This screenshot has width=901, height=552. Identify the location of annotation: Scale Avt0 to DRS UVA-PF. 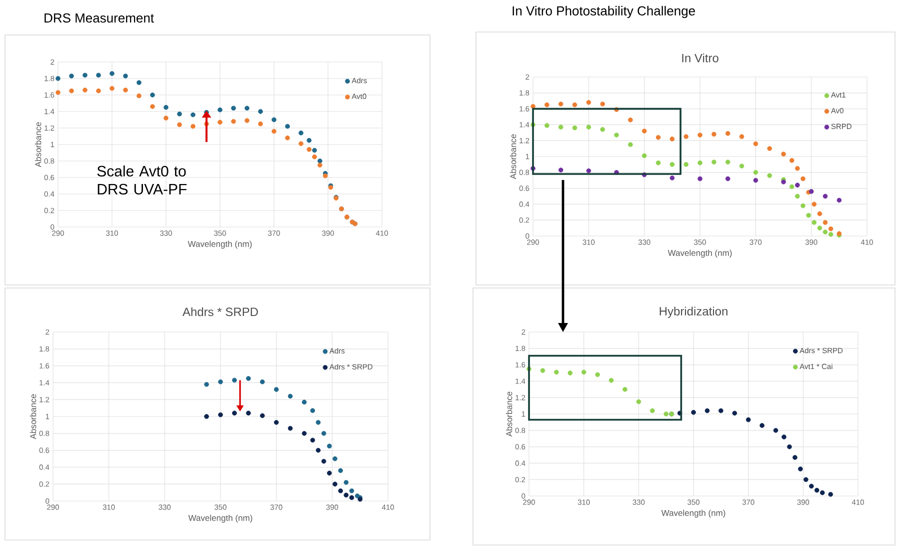
(142, 179).